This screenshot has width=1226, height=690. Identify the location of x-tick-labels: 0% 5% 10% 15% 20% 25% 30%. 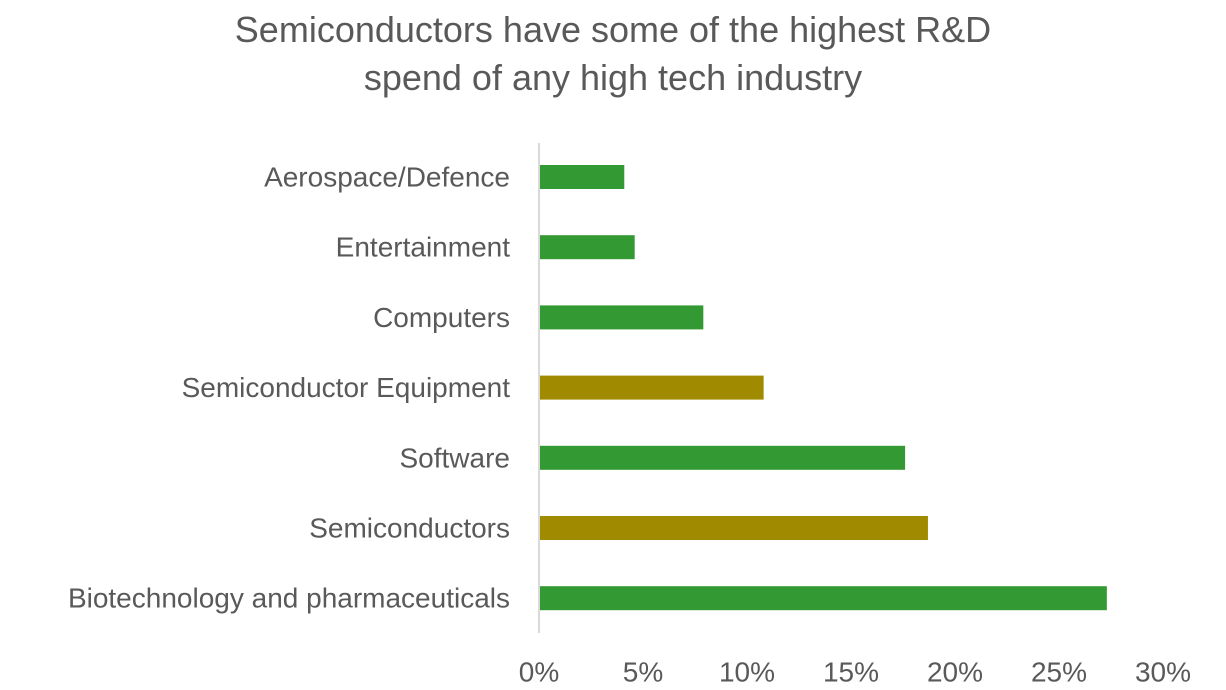
(855, 672).